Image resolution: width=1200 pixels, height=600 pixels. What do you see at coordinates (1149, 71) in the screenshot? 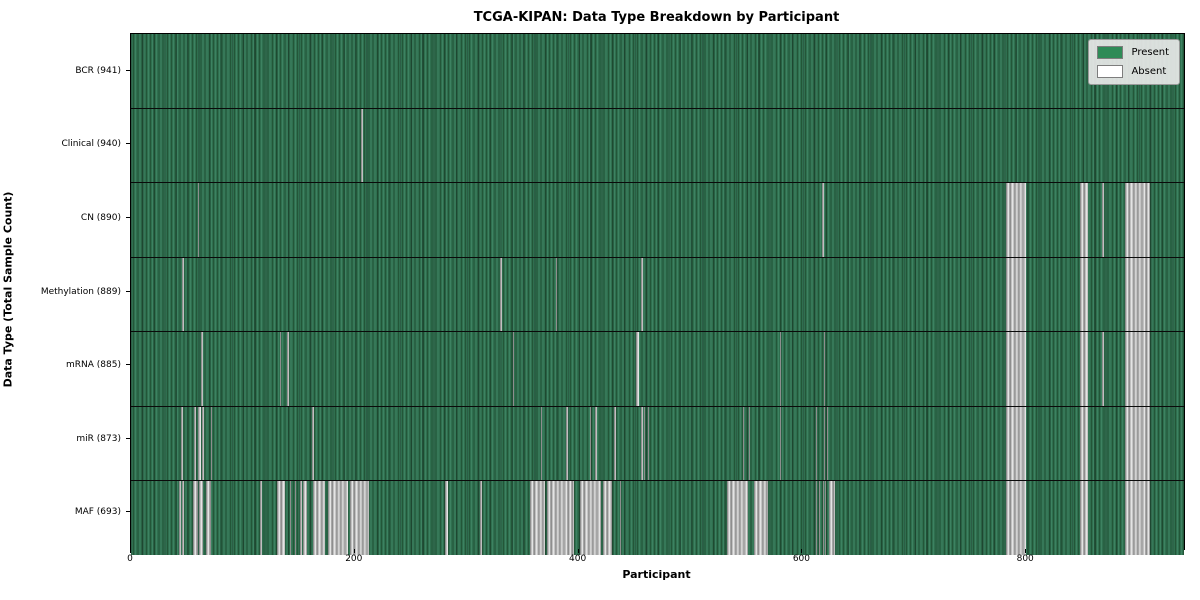
I see `legend-absent-label: Absent` at bounding box center [1149, 71].